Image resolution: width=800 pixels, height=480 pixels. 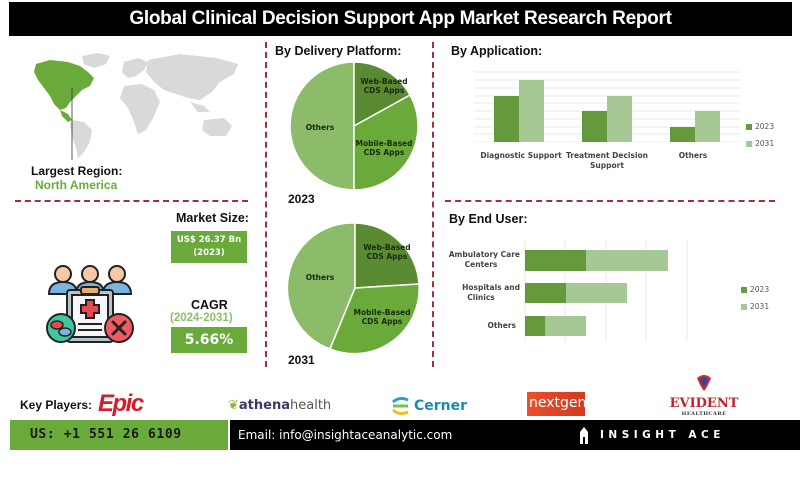 I want to click on epic-logo: Epic, so click(x=121, y=404).